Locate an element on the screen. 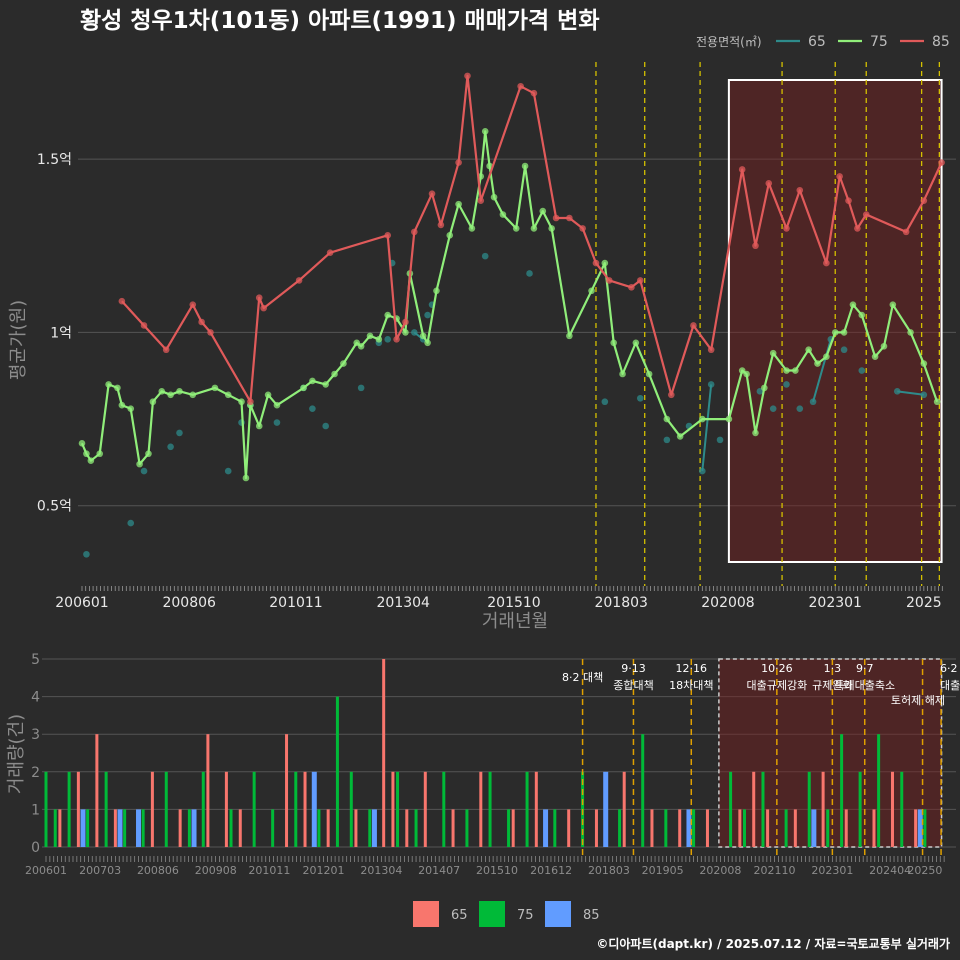 The width and height of the screenshot is (960, 960). price-x-tick-0: 200601 is located at coordinates (81, 603).